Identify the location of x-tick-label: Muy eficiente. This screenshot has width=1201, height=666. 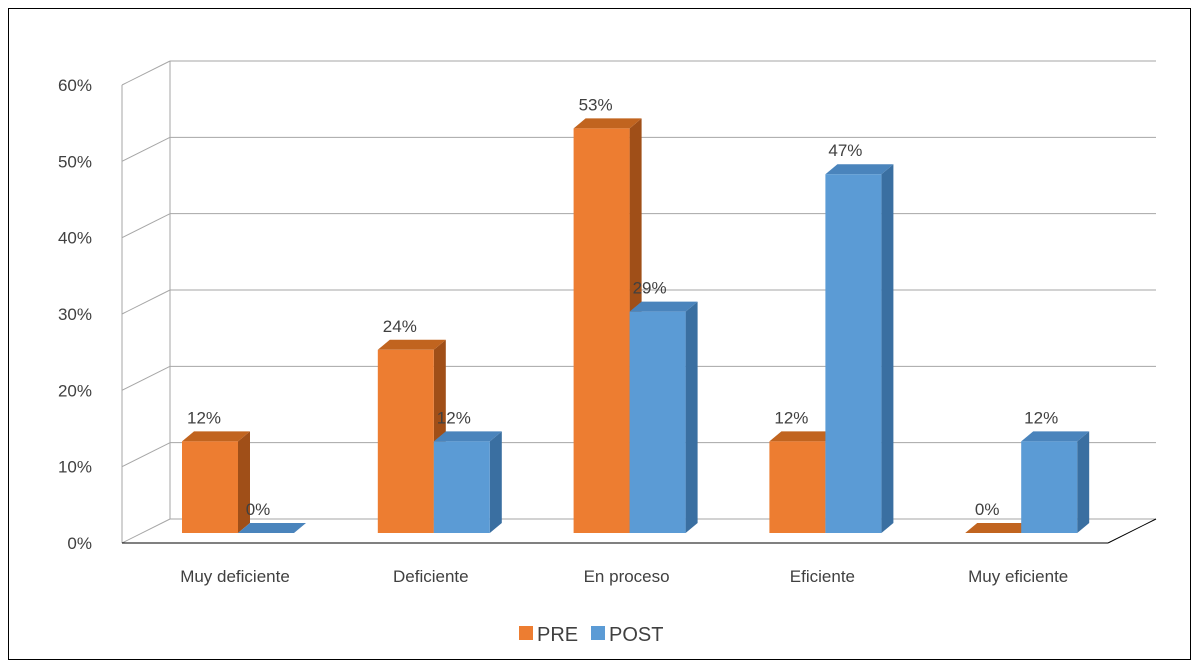
(1018, 576).